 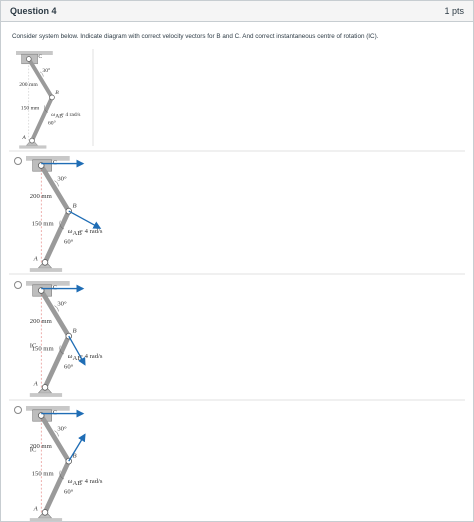 I want to click on question-points: 1 pts, so click(x=454, y=11).